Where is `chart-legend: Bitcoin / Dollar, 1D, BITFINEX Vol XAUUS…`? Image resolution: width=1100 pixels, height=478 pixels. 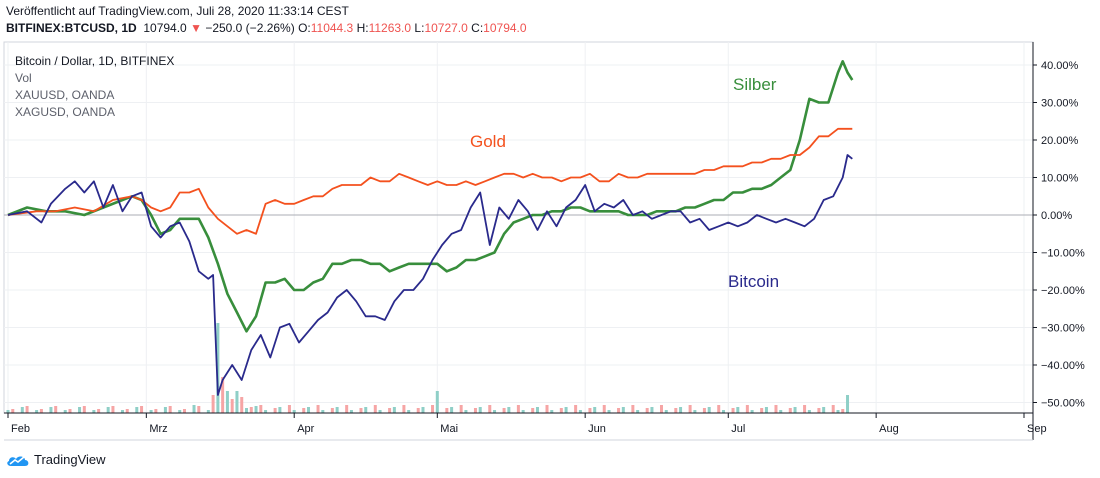 chart-legend: Bitcoin / Dollar, 1D, BITFINEX Vol XAUUS… is located at coordinates (94, 87).